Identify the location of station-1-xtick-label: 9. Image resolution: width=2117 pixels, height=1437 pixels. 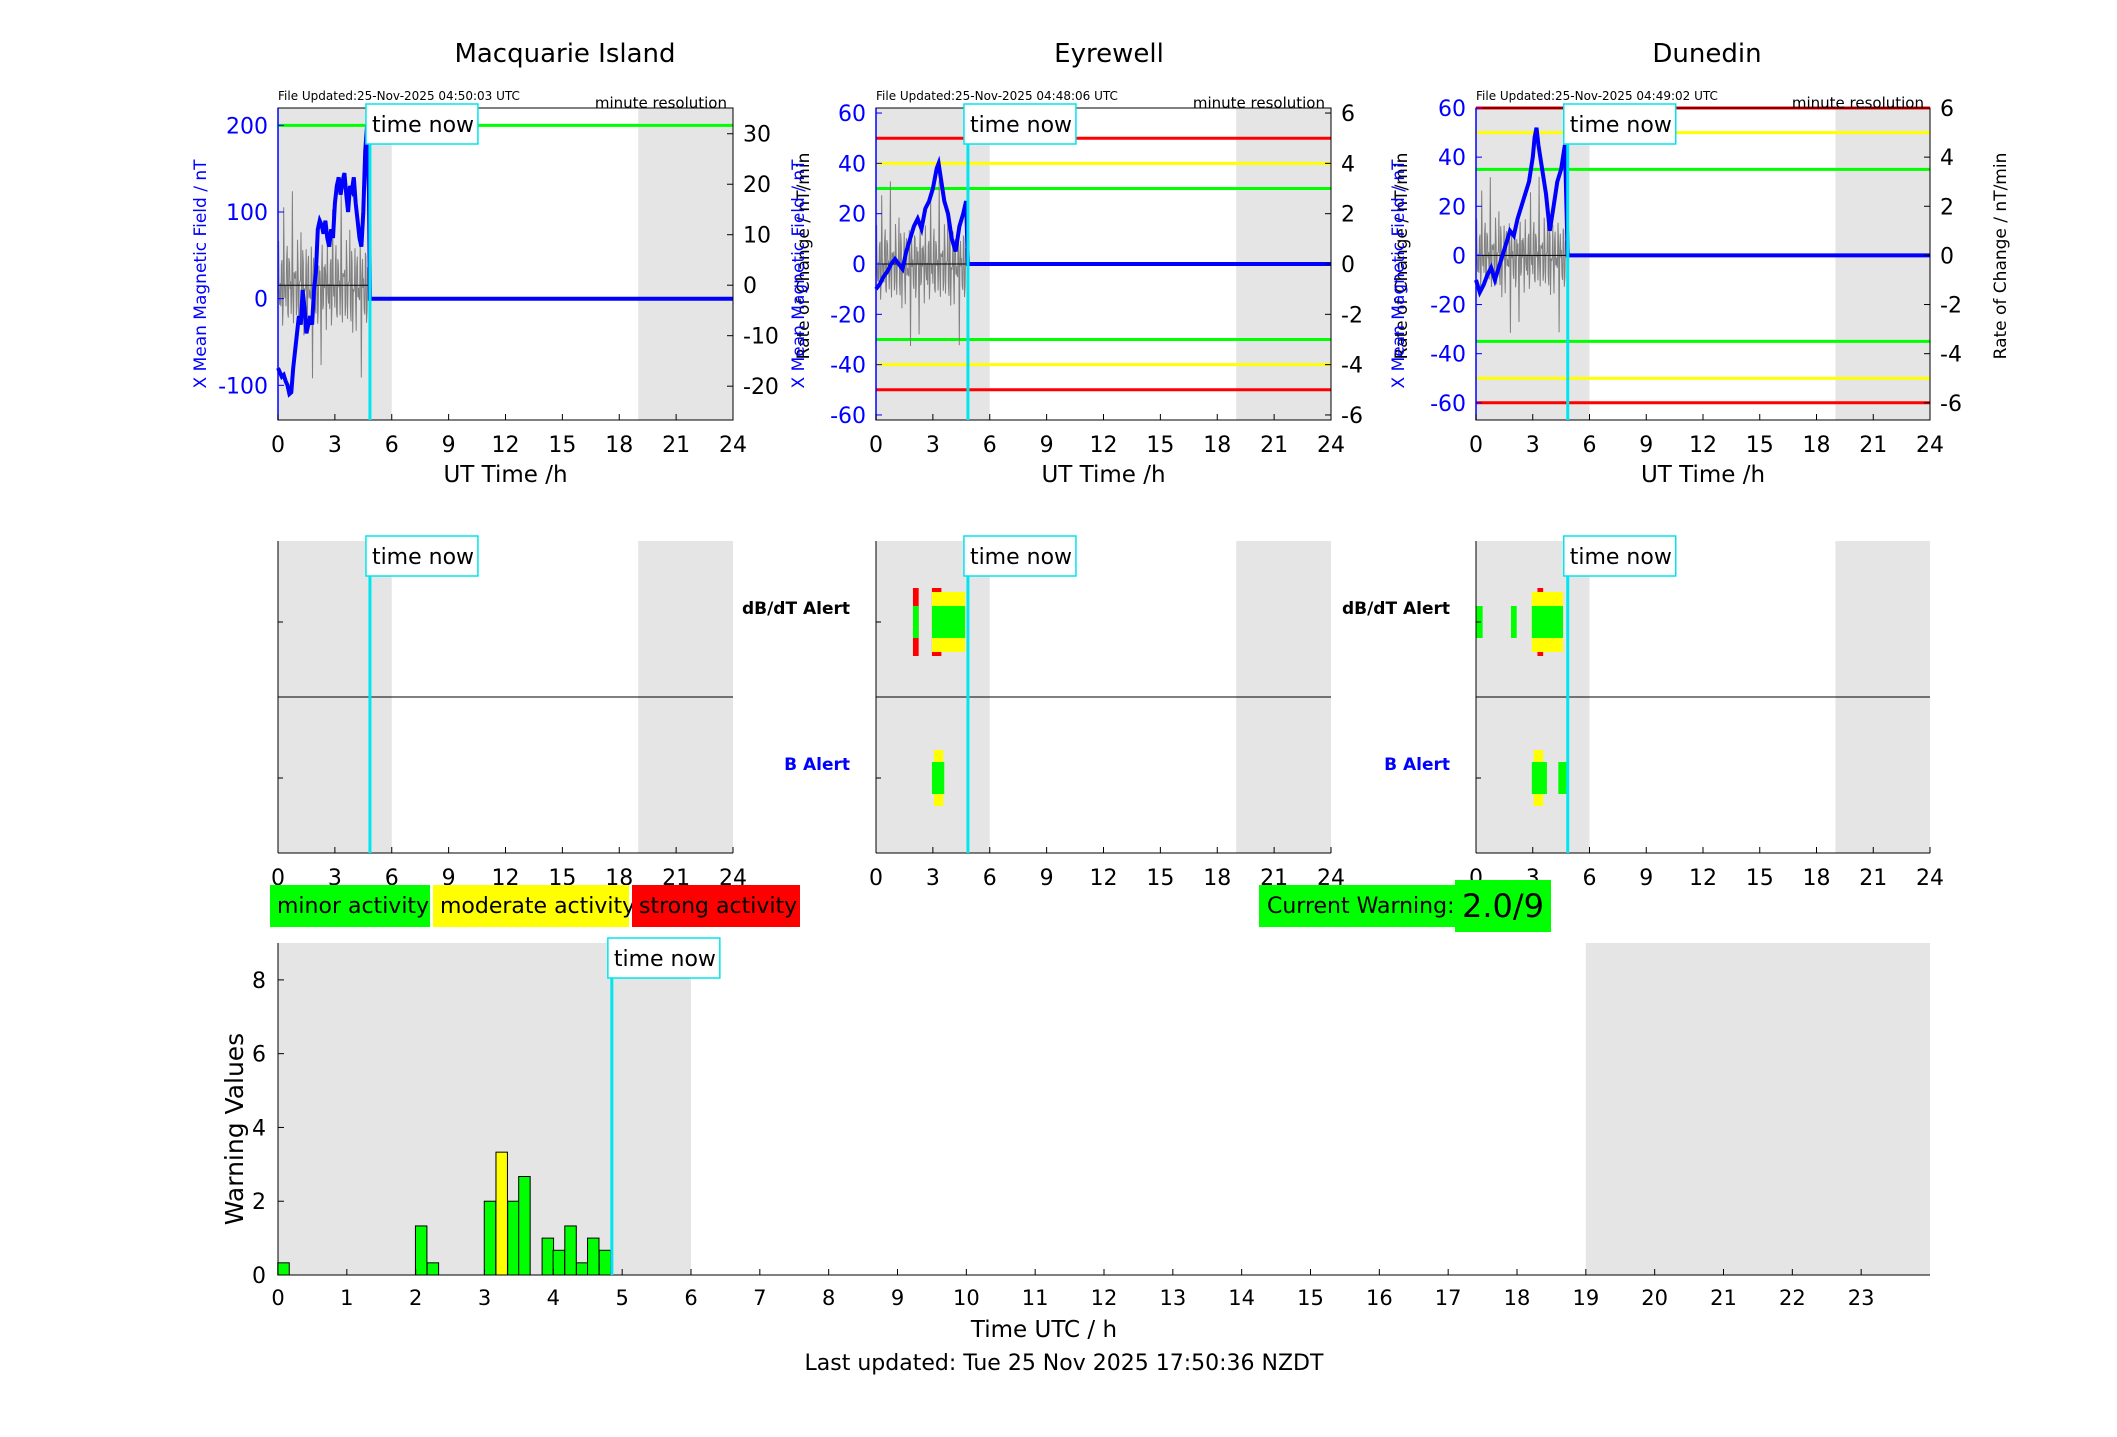
(449, 445).